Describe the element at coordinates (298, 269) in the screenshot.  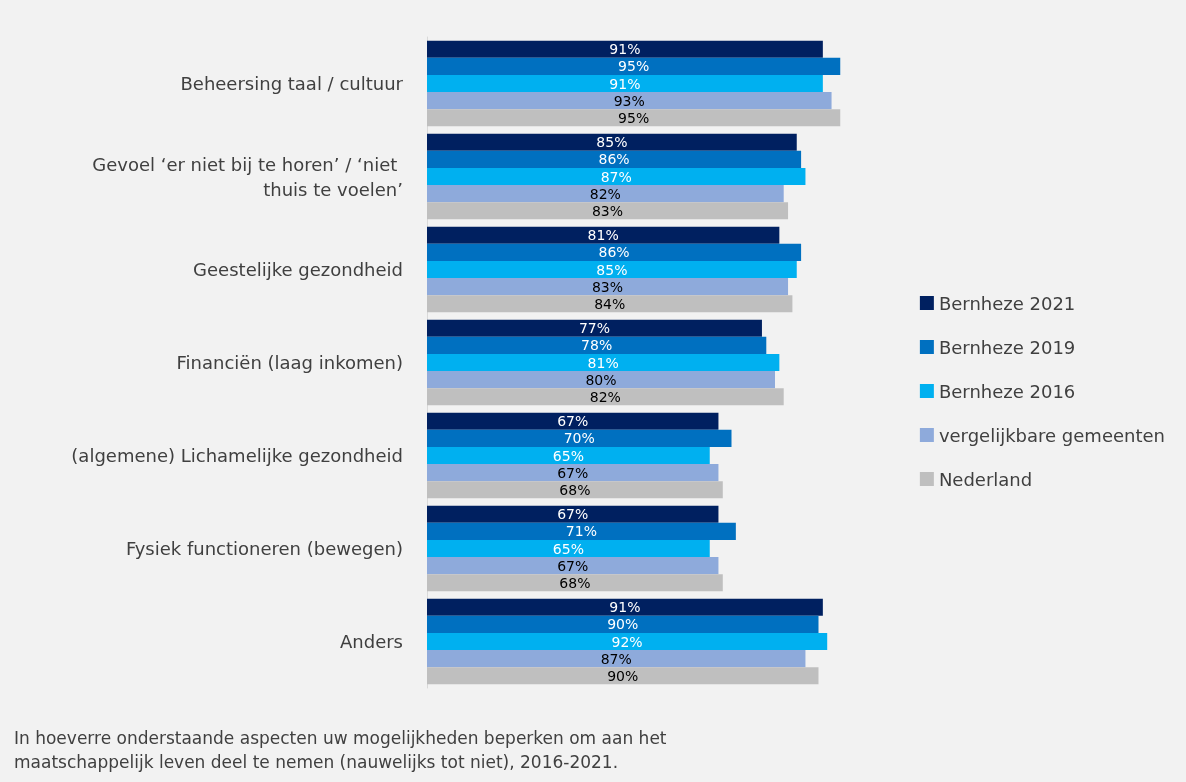
I see `y-tick-label: Geestelijke gezondheid` at that location.